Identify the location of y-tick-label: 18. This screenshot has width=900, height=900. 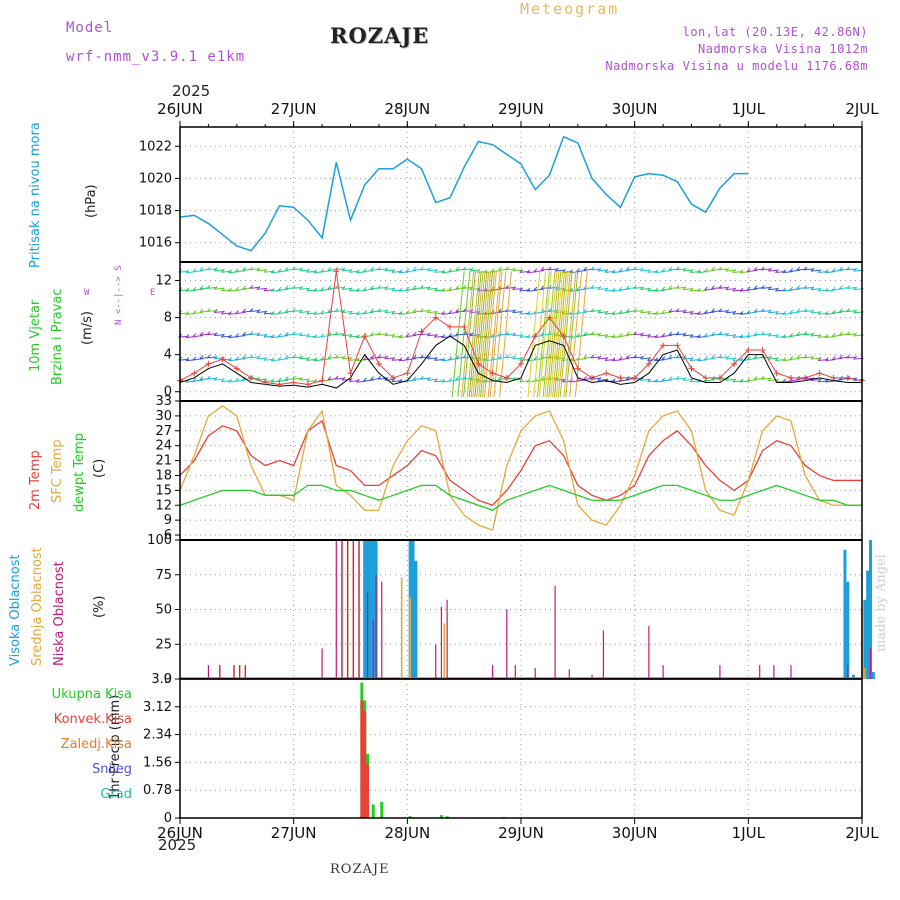
(163, 475).